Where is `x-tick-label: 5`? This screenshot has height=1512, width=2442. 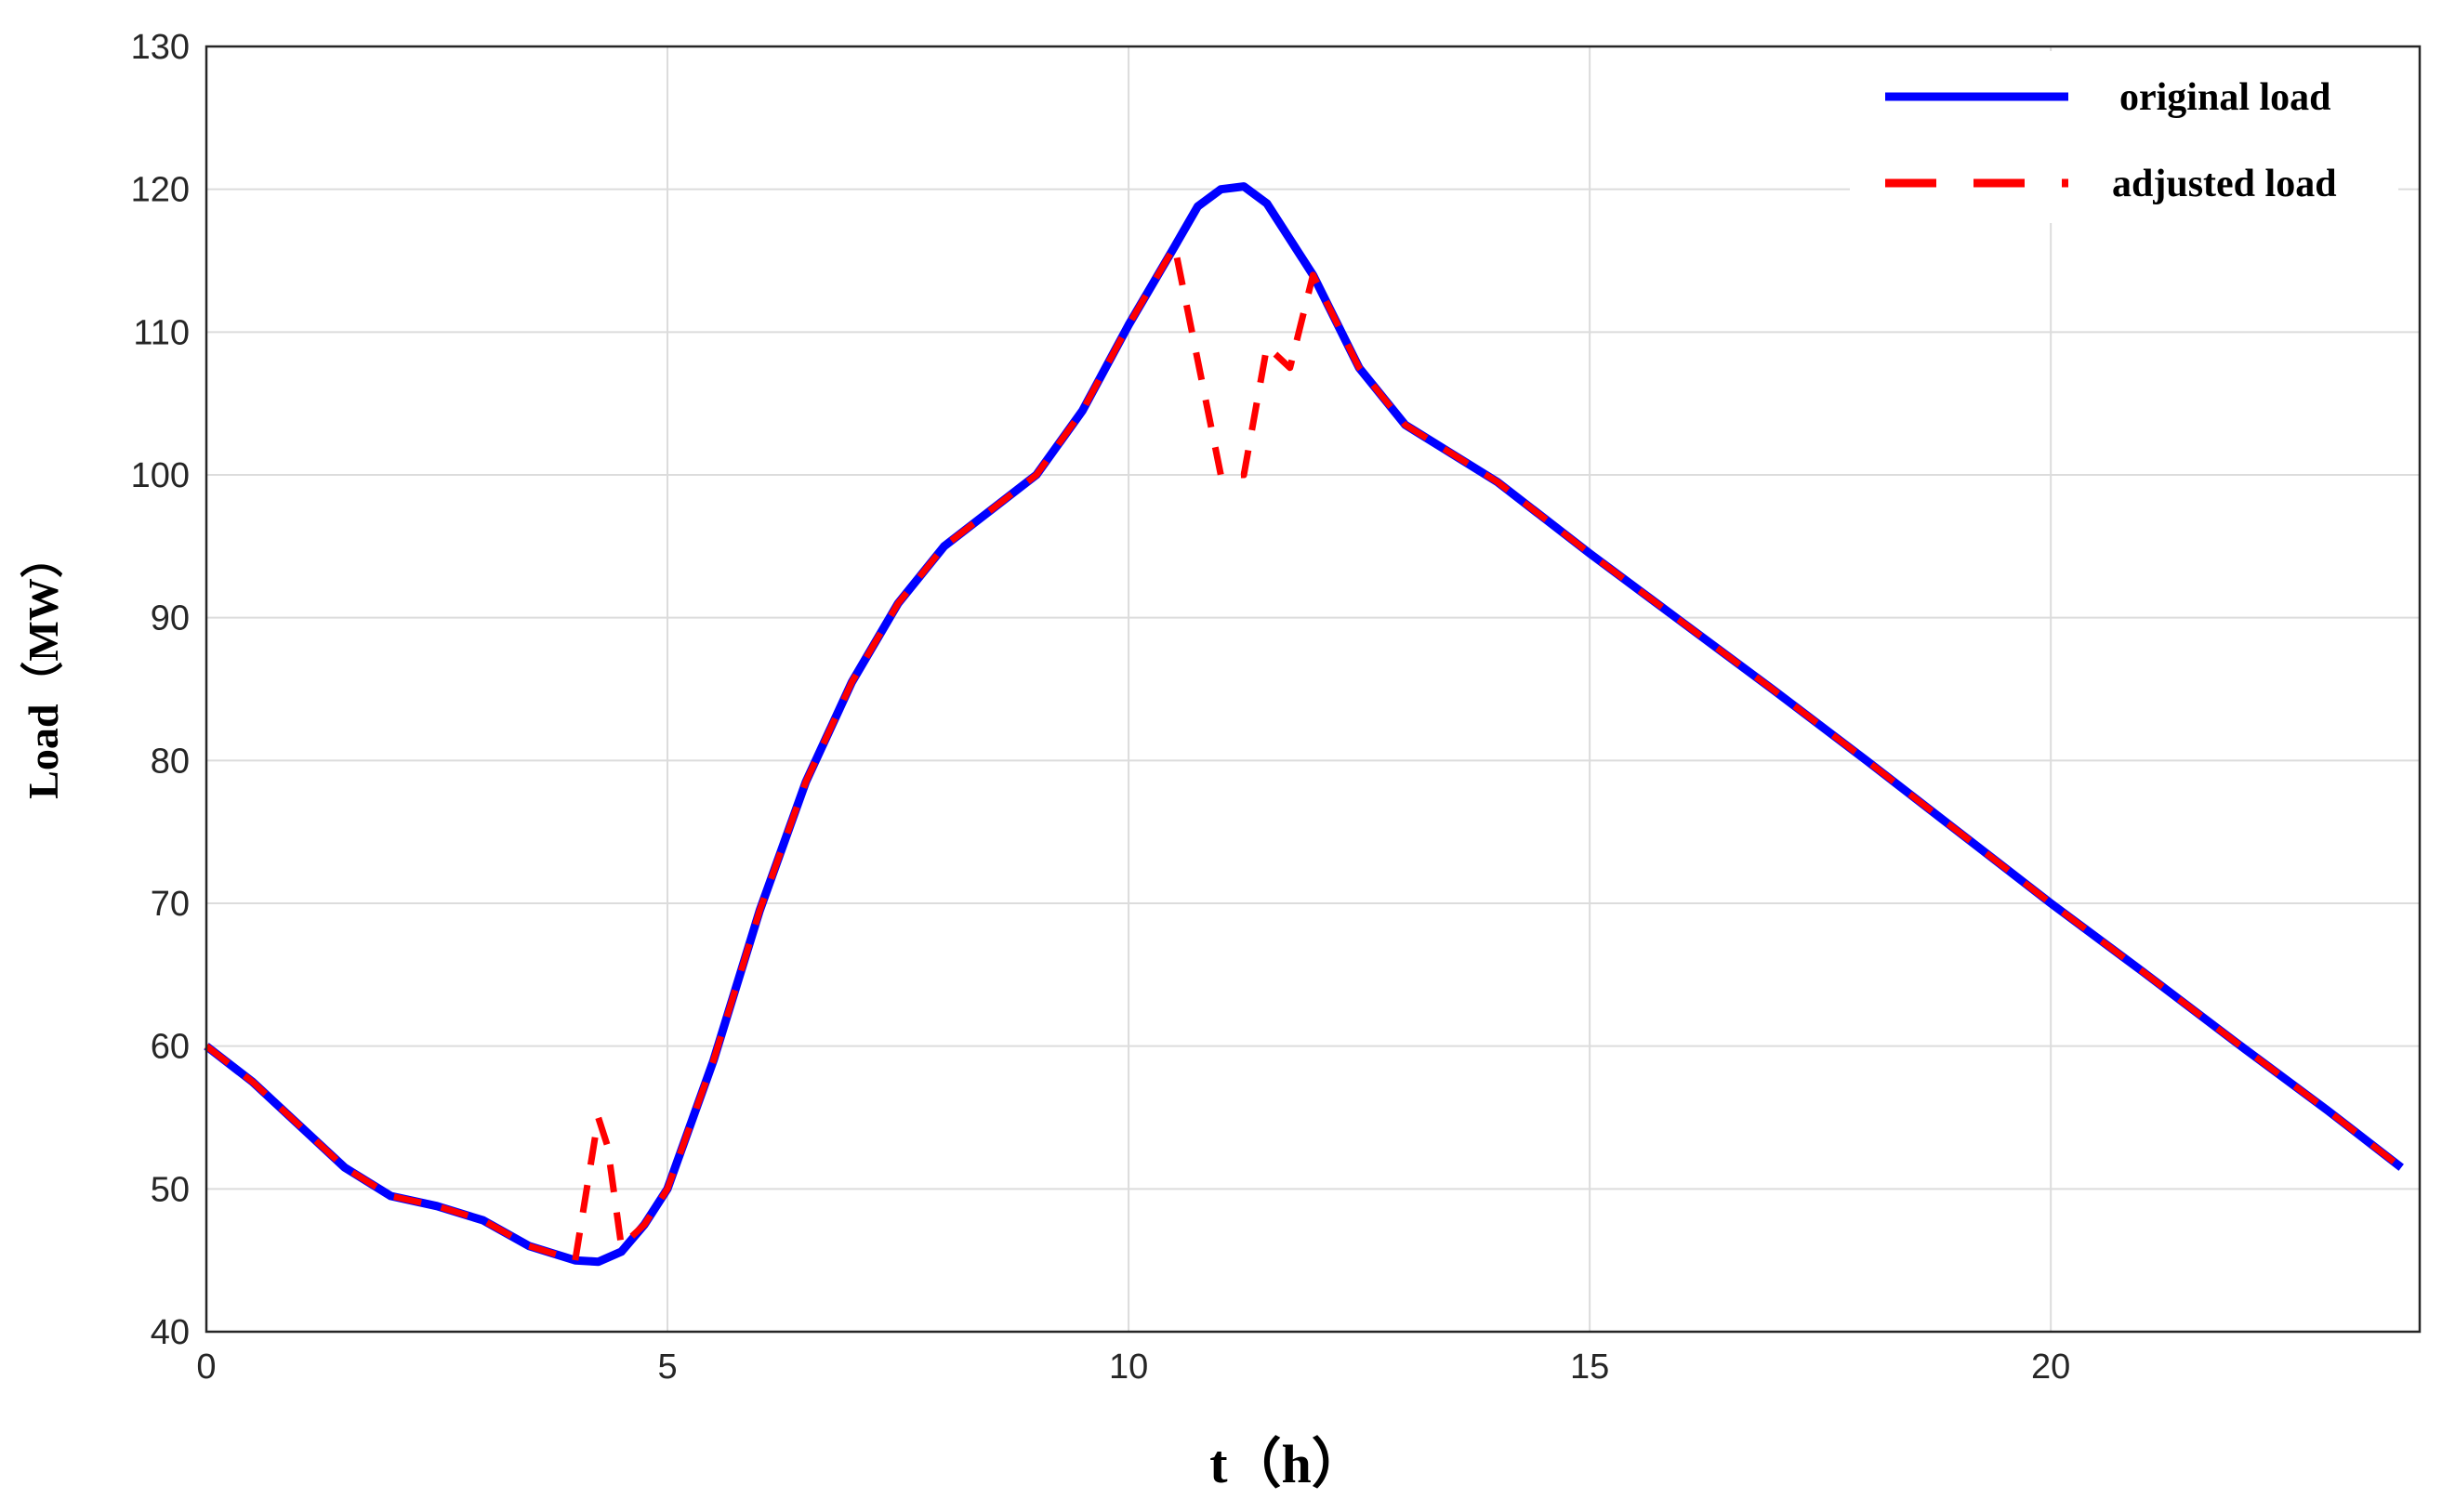 x-tick-label: 5 is located at coordinates (667, 1367).